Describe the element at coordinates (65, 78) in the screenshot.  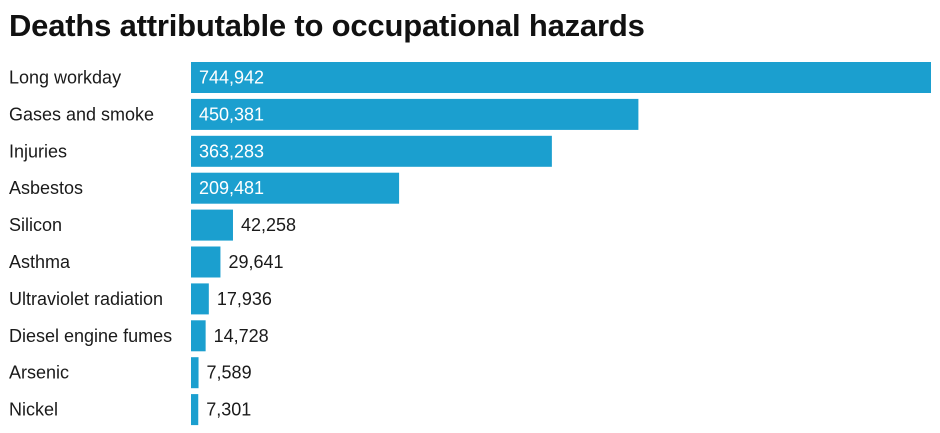
I see `category-label-long-workday: Long workday` at that location.